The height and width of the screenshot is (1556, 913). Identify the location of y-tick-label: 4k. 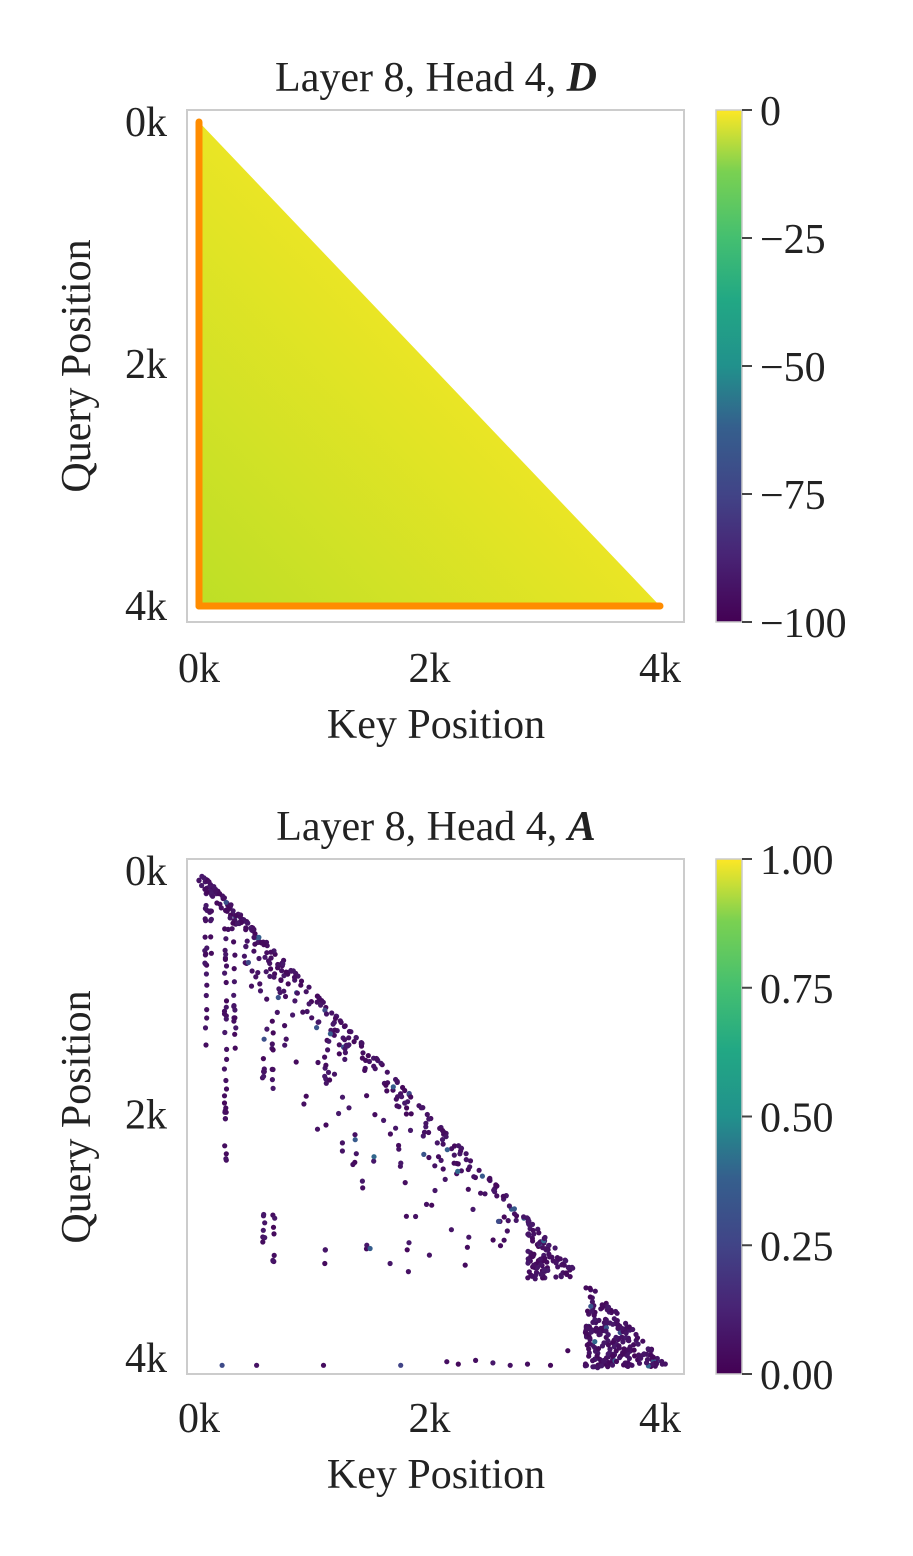
(146, 607).